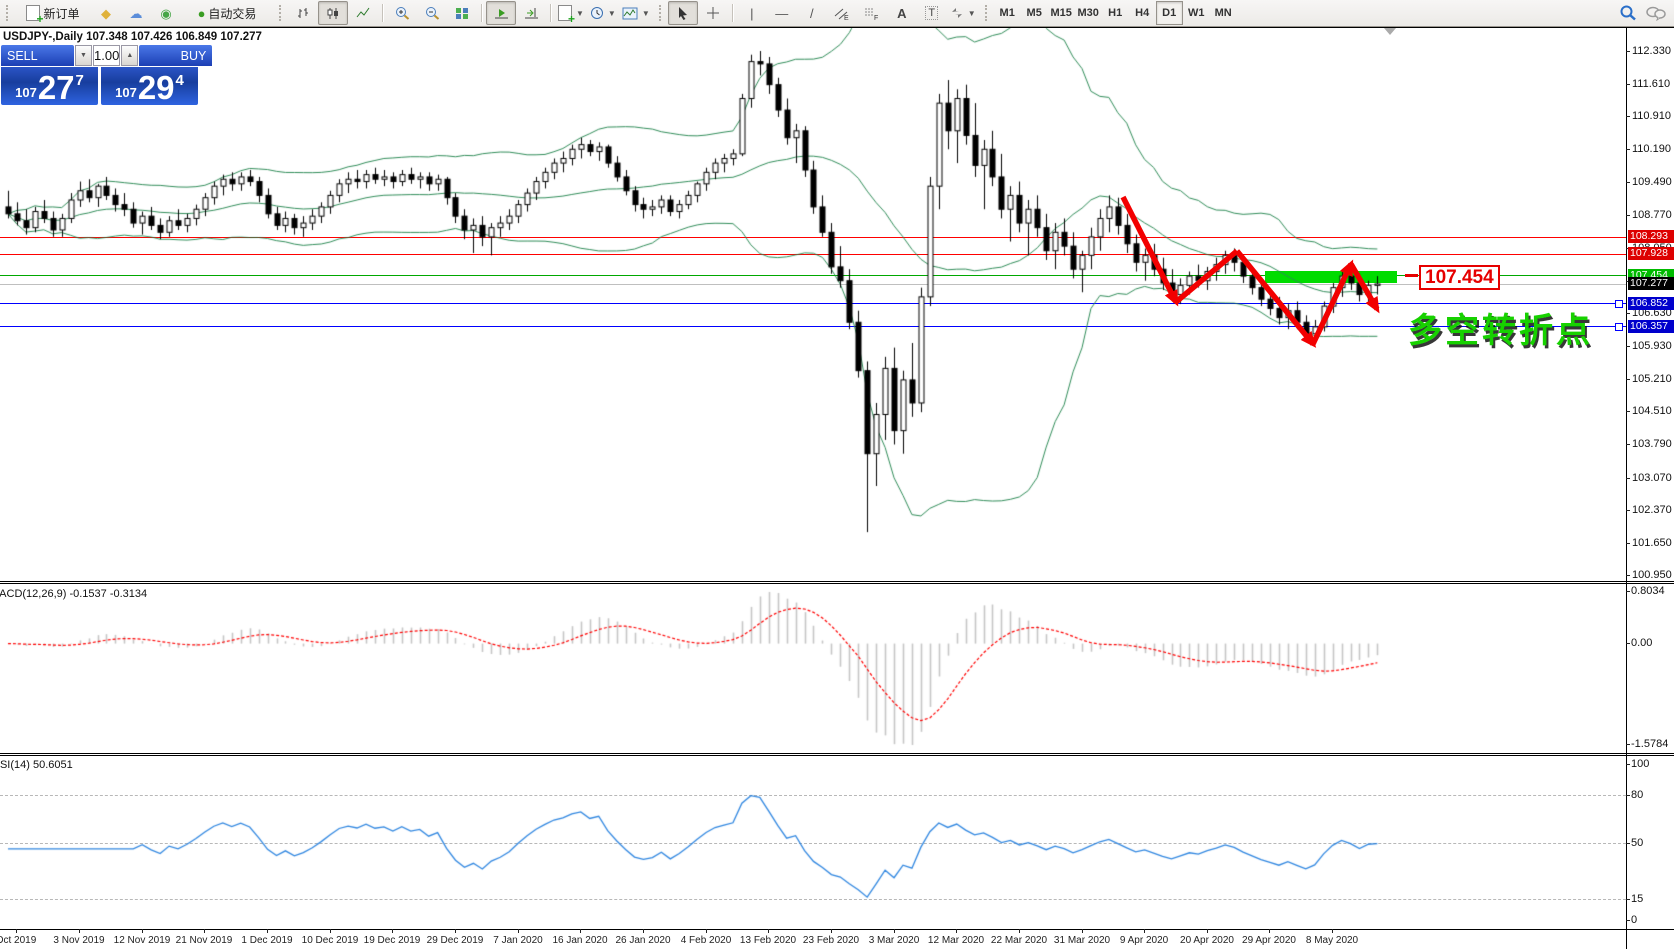 The image size is (1674, 949). What do you see at coordinates (136, 13) in the screenshot?
I see `community-button: ☁` at bounding box center [136, 13].